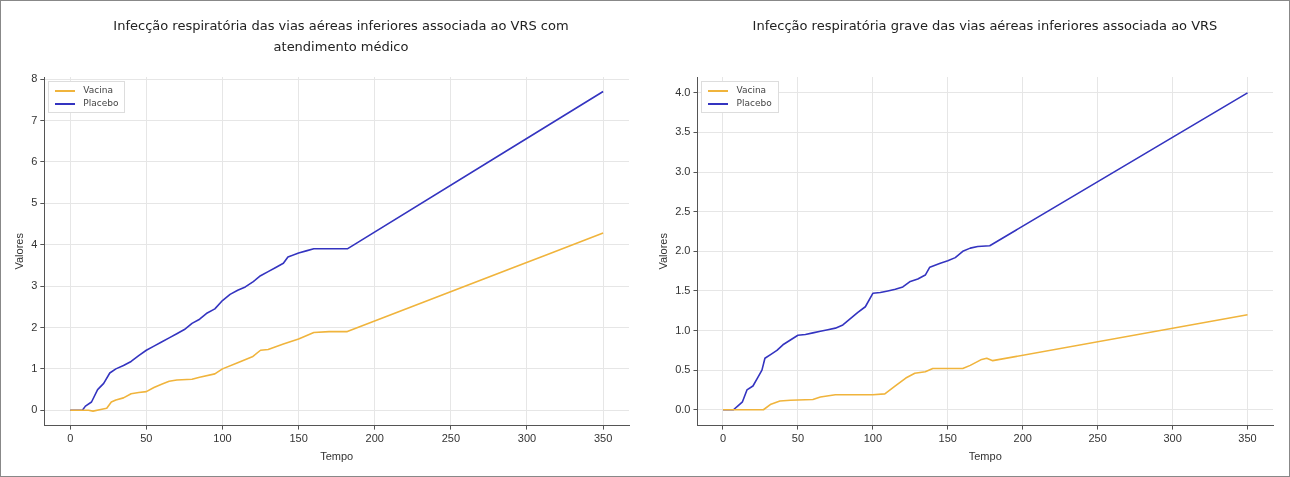  Describe the element at coordinates (683, 250) in the screenshot. I see `y-tick-label: 2.0` at that location.